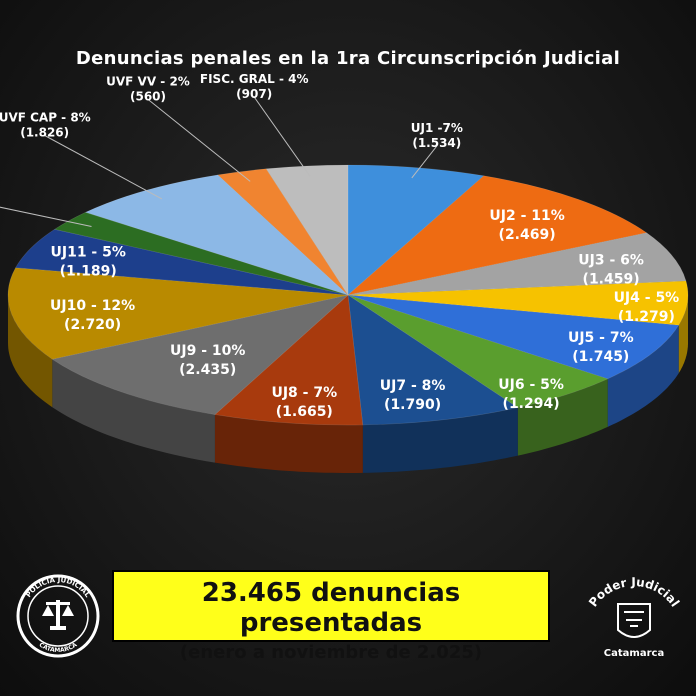 This screenshot has width=696, height=696. I want to click on slice-label: UJ8 - 7%, so click(304, 393).